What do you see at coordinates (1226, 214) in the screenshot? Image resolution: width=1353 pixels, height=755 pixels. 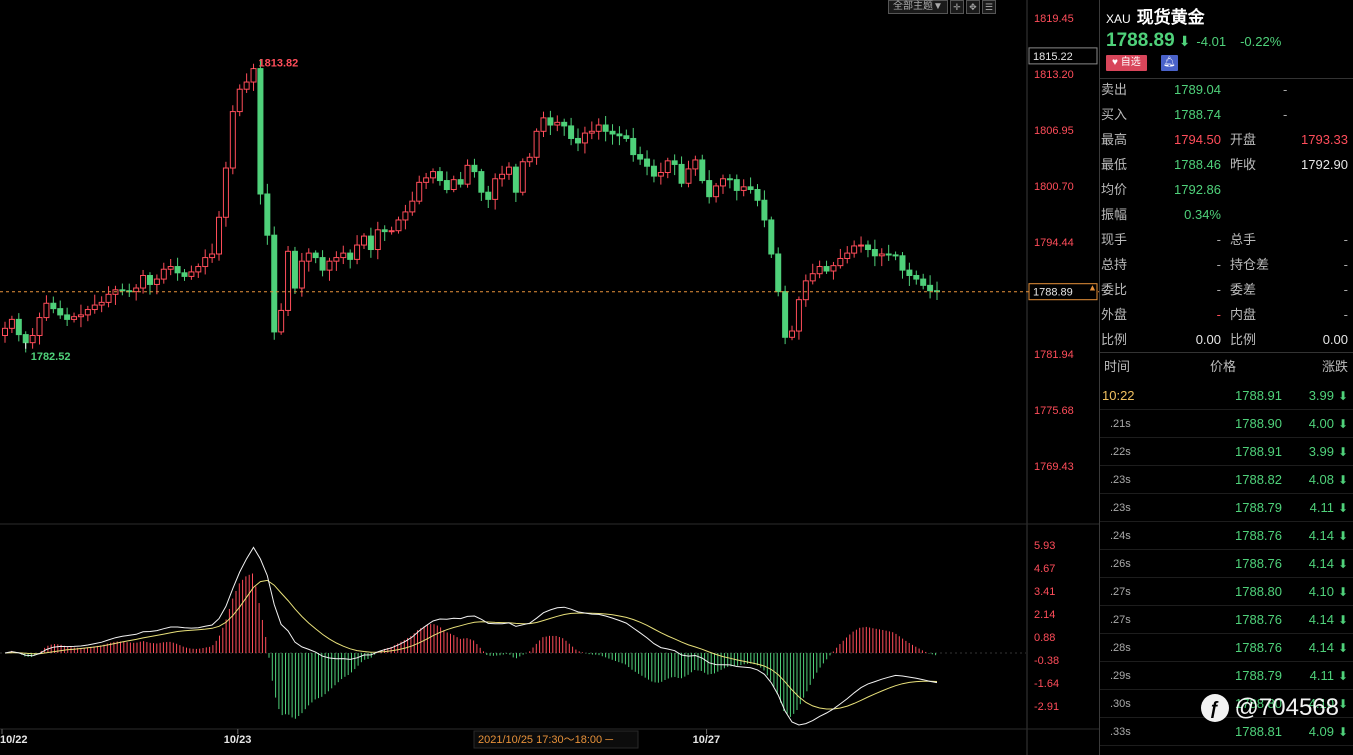 I see `quote-row: 振幅 0.34%` at bounding box center [1226, 214].